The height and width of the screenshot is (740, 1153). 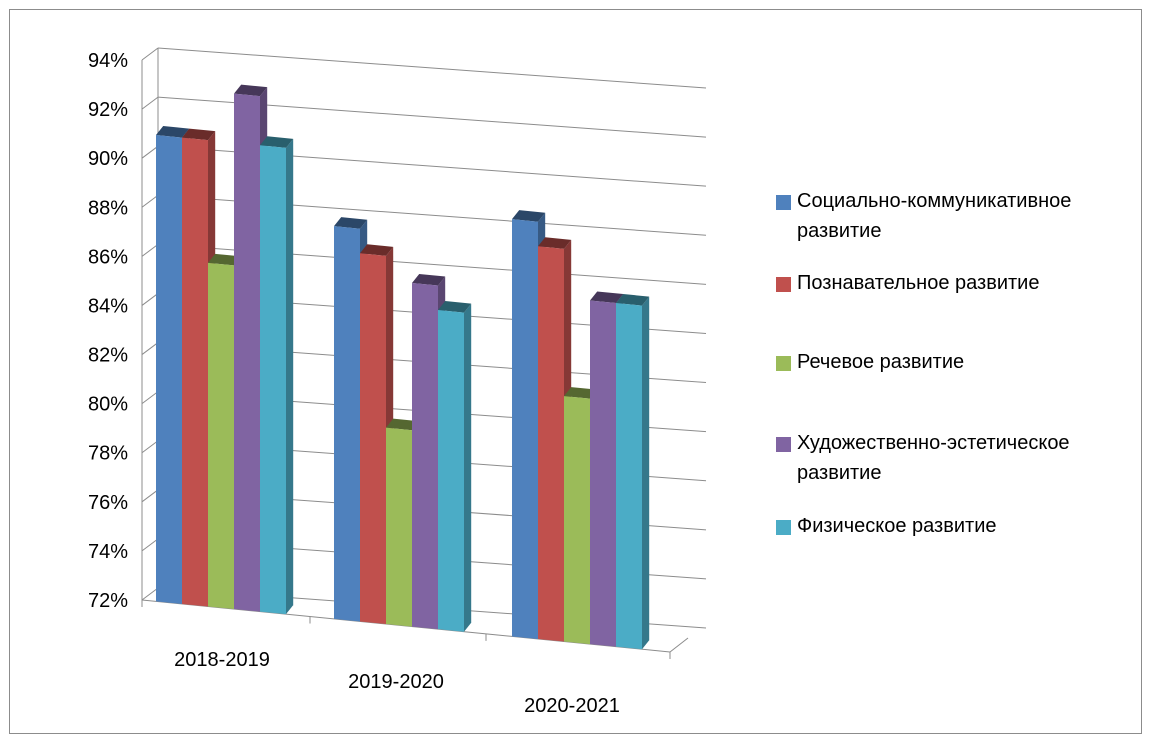 What do you see at coordinates (108, 306) in the screenshot?
I see `y-tick-label-6: 84%` at bounding box center [108, 306].